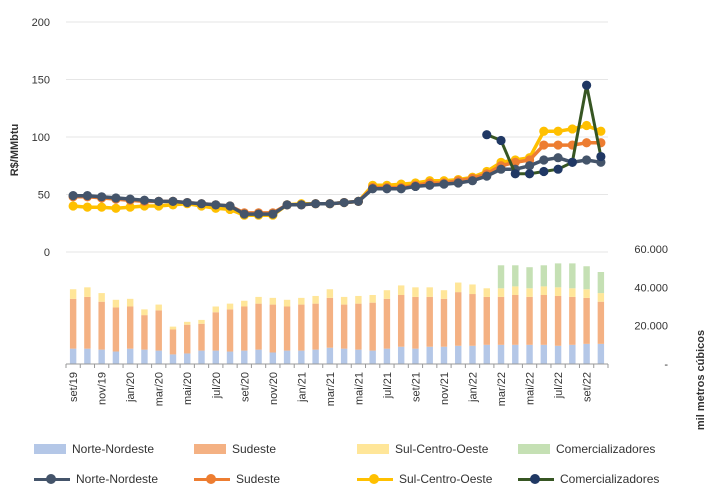  I want to click on legend-line-marker-norte-nordeste, so click(52, 479).